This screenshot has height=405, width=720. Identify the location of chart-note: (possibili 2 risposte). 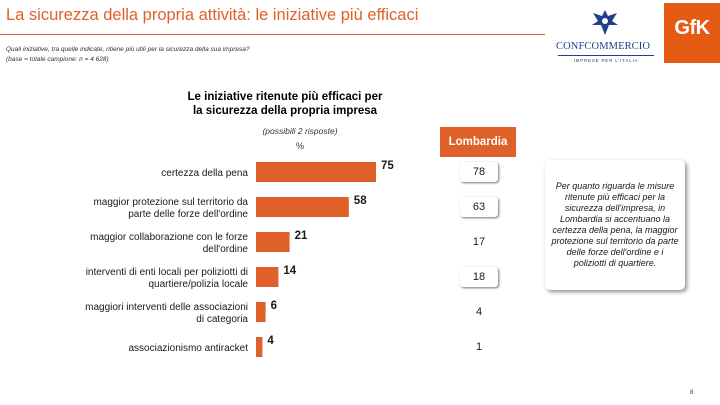
(300, 131).